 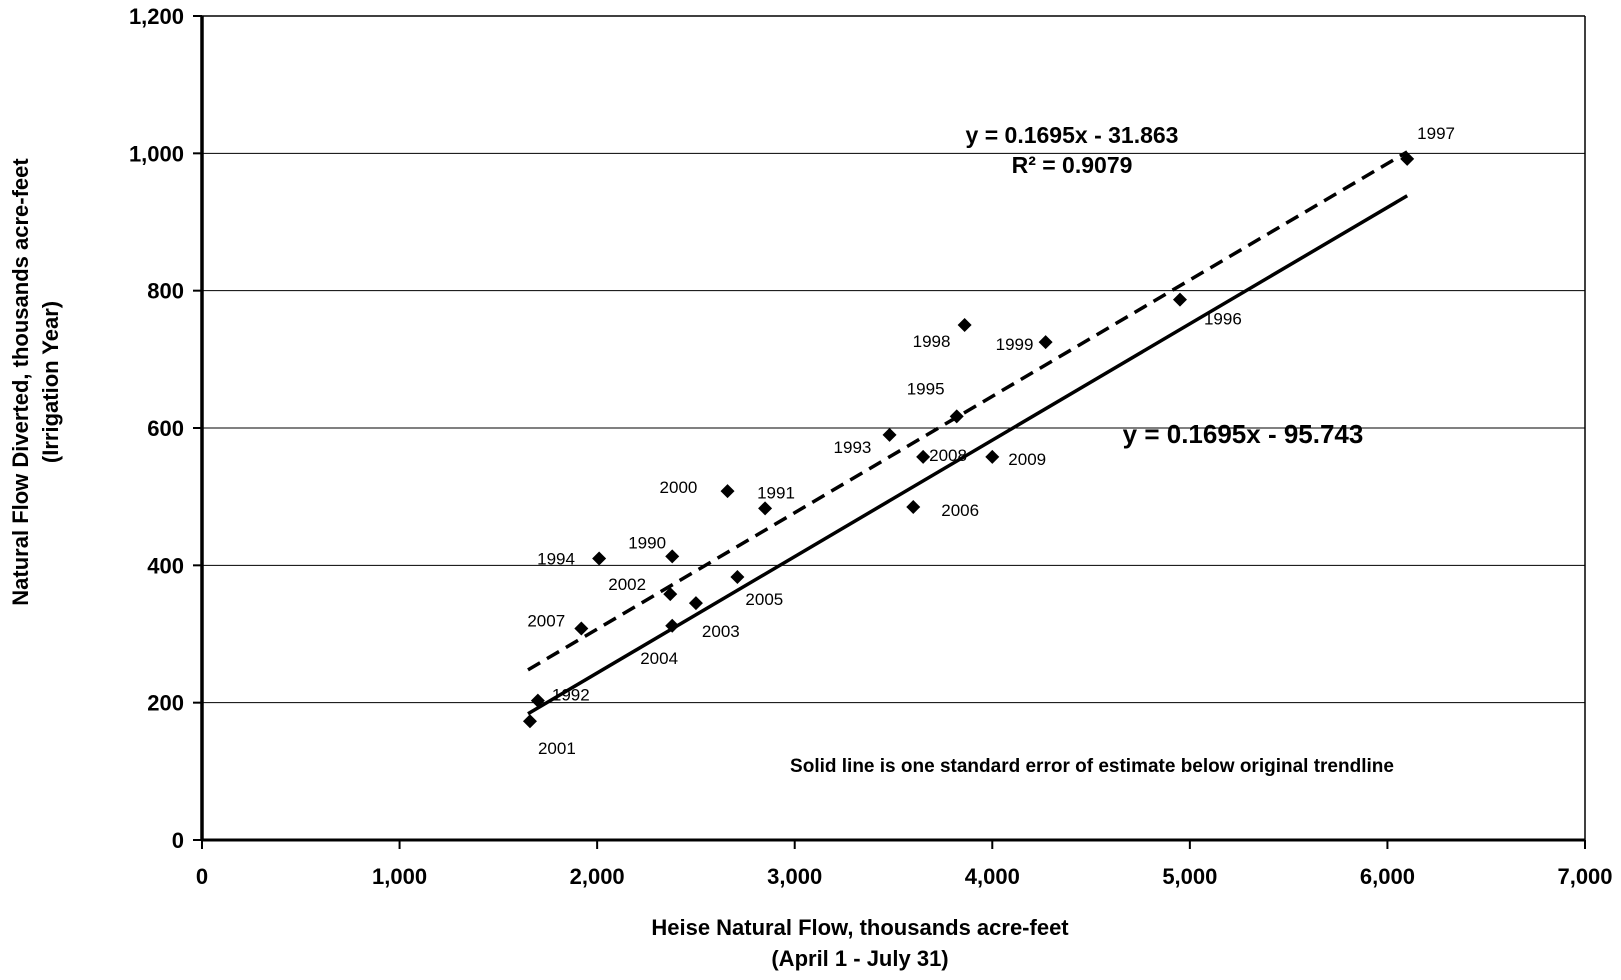 I want to click on point-label-1994: 1994, so click(x=556, y=558).